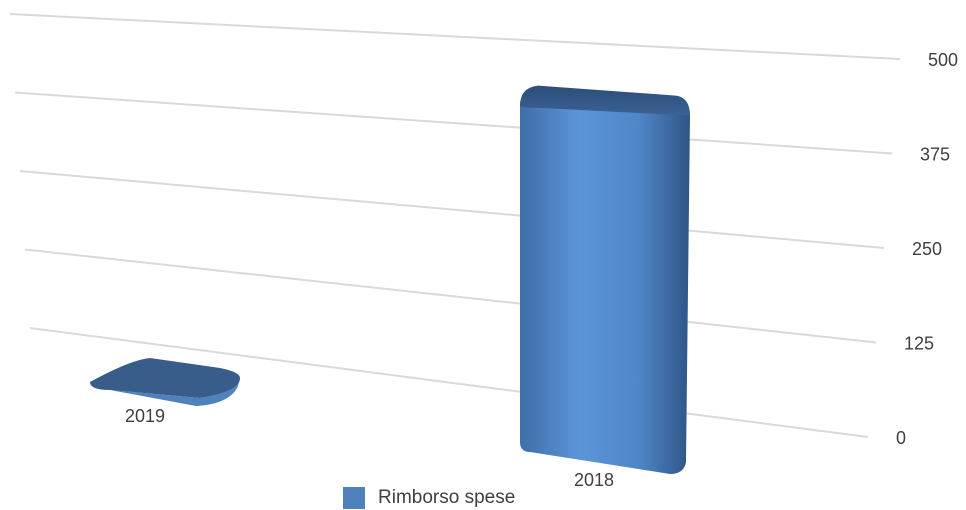 This screenshot has height=510, width=966. Describe the element at coordinates (145, 416) in the screenshot. I see `x-category-label: 2019` at that location.